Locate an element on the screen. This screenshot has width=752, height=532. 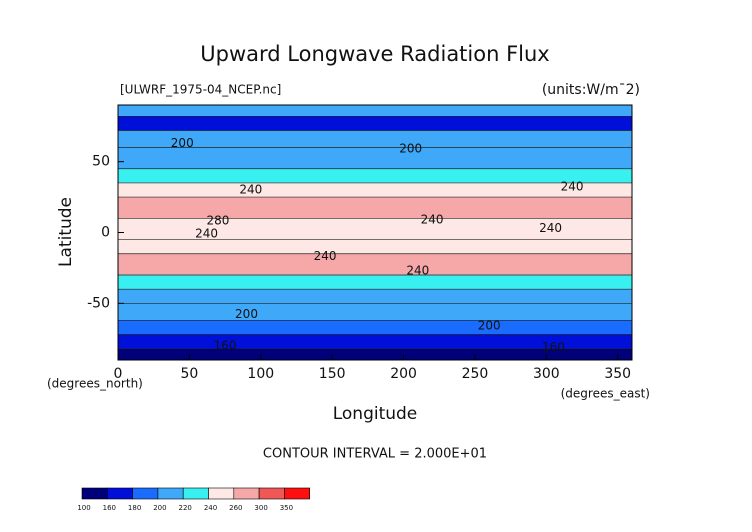
x-tick-label: 200 is located at coordinates (403, 374).